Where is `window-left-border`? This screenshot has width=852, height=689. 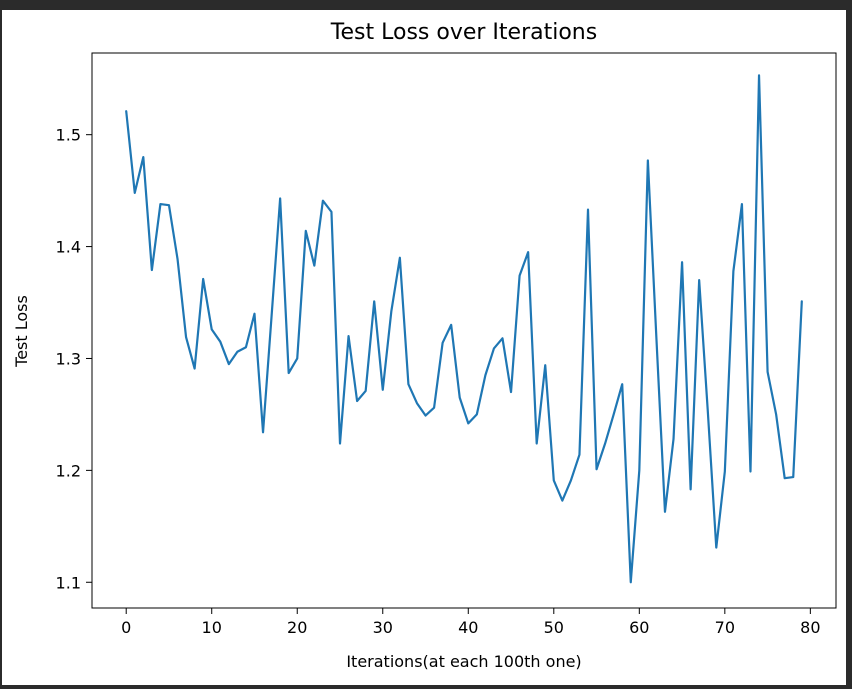 window-left-border is located at coordinates (1, 344).